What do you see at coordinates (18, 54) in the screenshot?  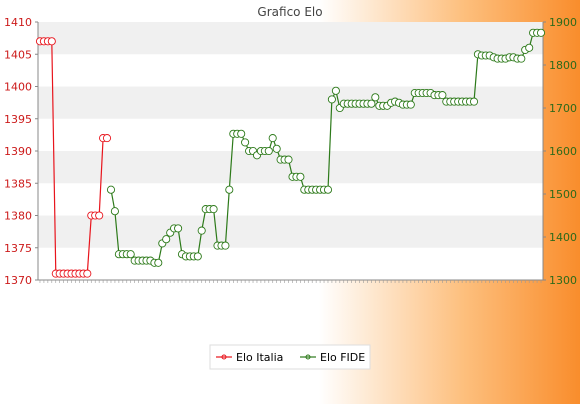 I see `left-tick-label: 1405` at bounding box center [18, 54].